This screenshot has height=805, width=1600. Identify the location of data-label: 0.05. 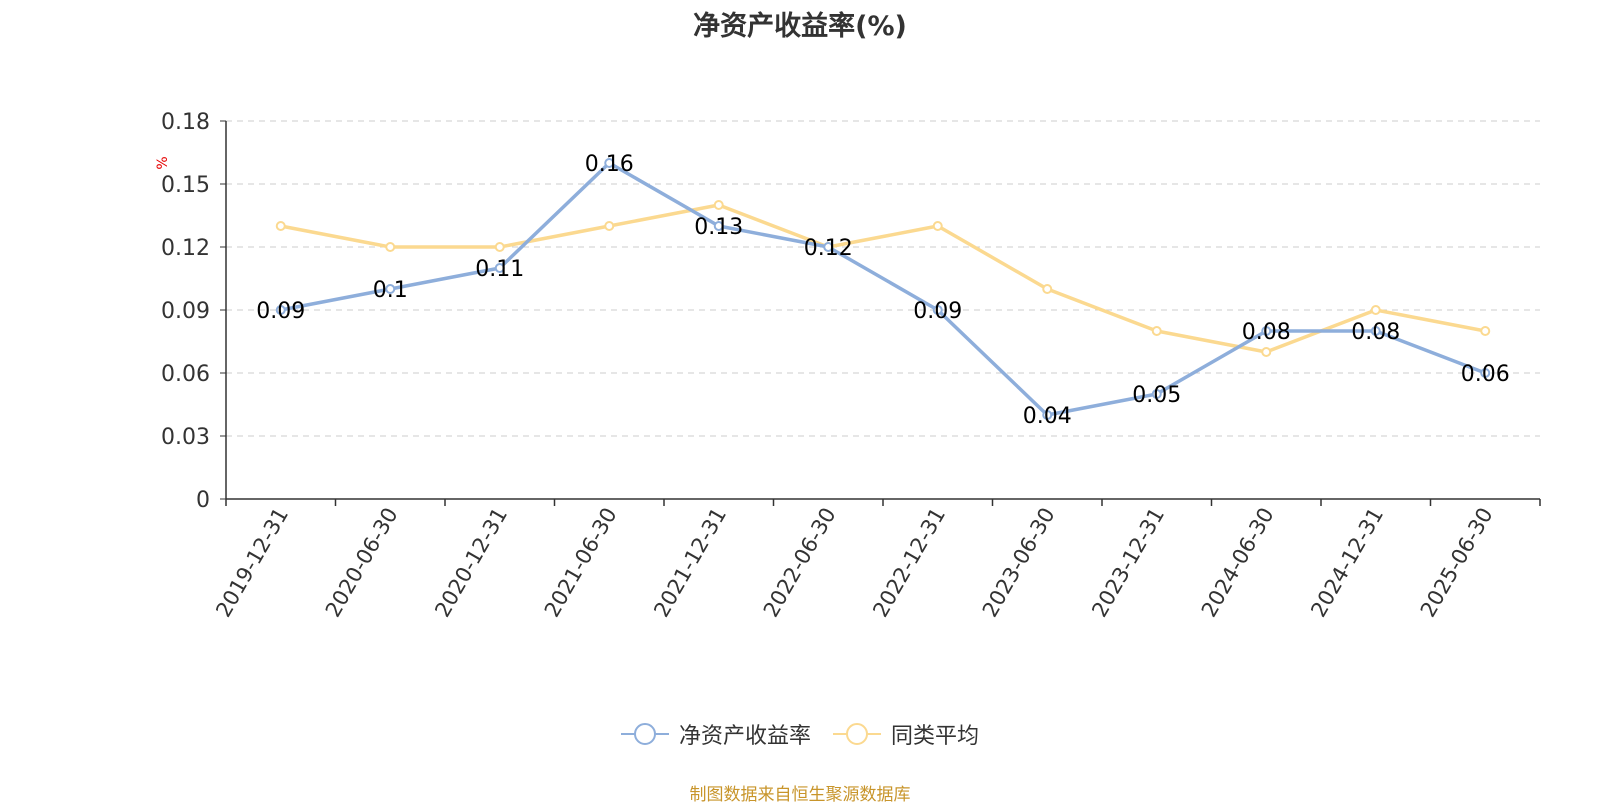
(1156, 395).